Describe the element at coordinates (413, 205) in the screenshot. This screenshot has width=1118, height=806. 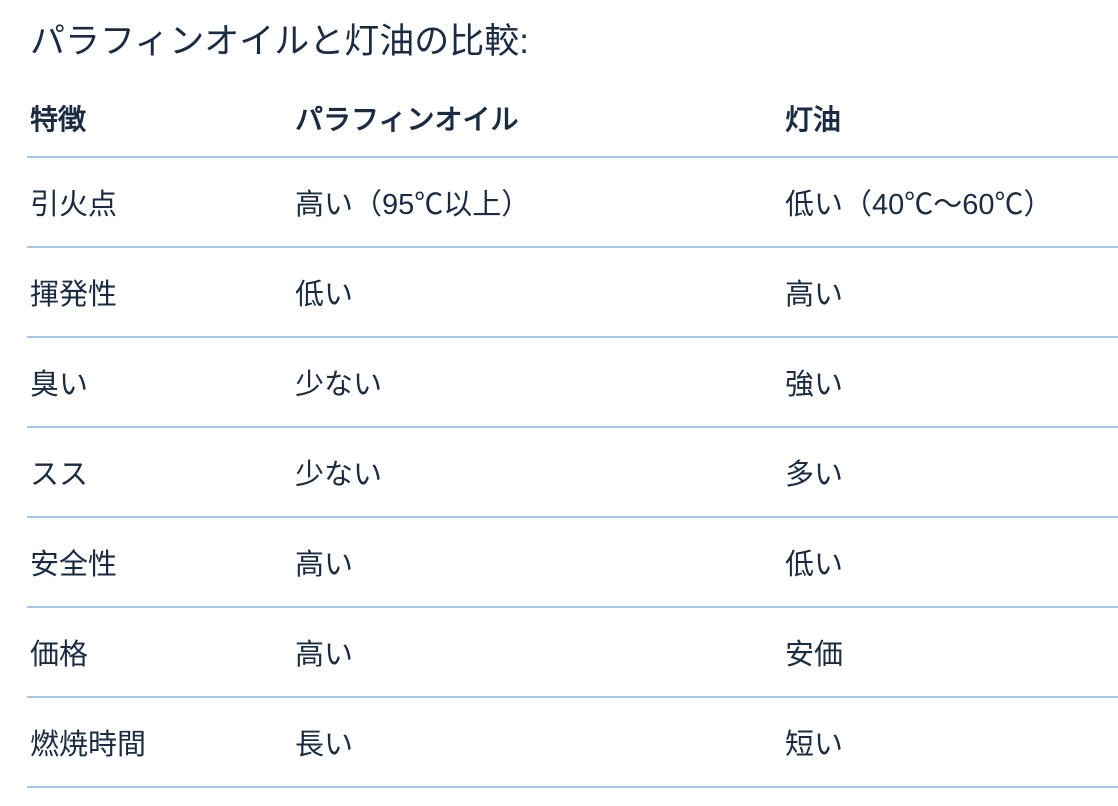
I see `cell-paraffin: 高い（95℃以上）` at that location.